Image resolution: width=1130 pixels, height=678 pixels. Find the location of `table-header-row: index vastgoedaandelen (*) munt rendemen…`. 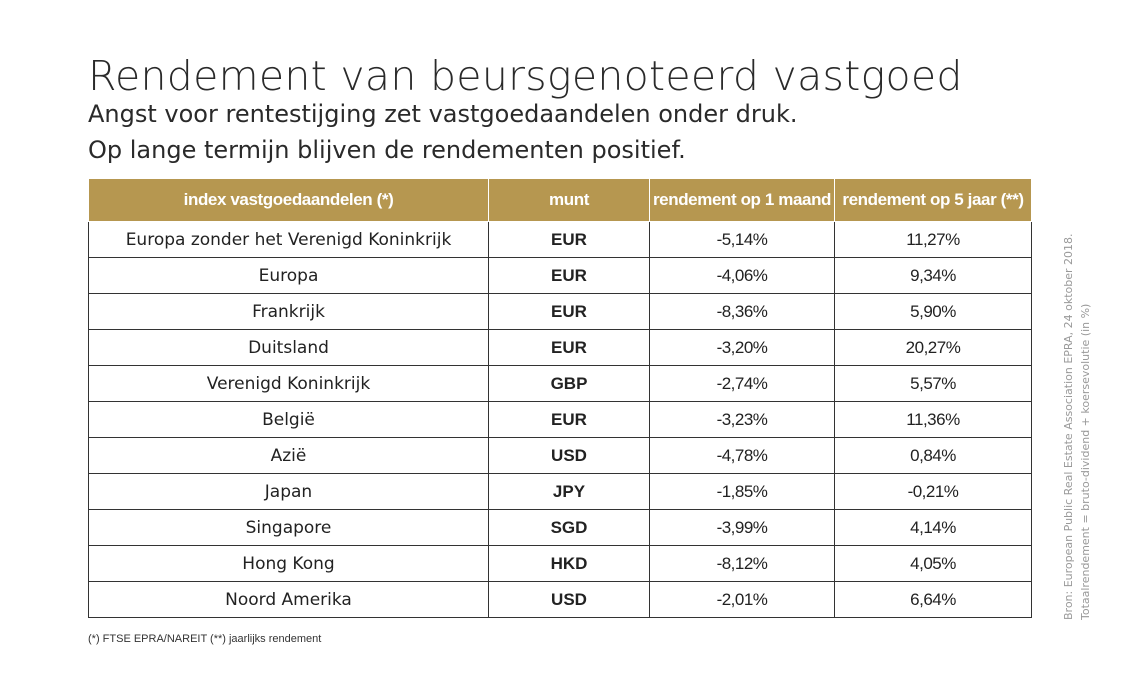

table-header-row: index vastgoedaandelen (*) munt rendemen… is located at coordinates (560, 200).